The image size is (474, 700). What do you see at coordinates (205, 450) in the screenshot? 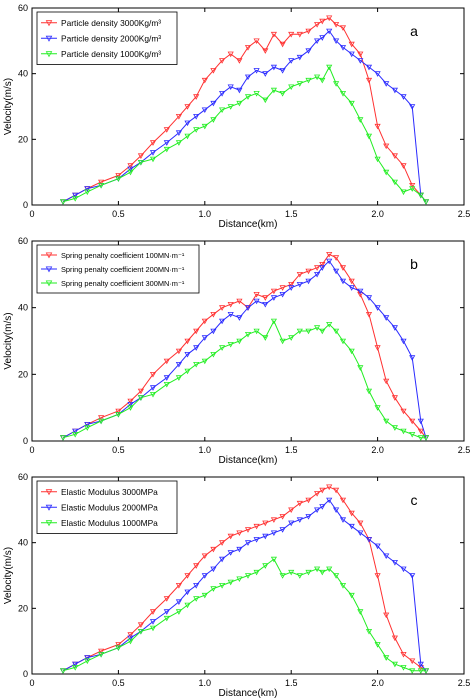
I see `x-tick-label: 1.0` at bounding box center [205, 450].